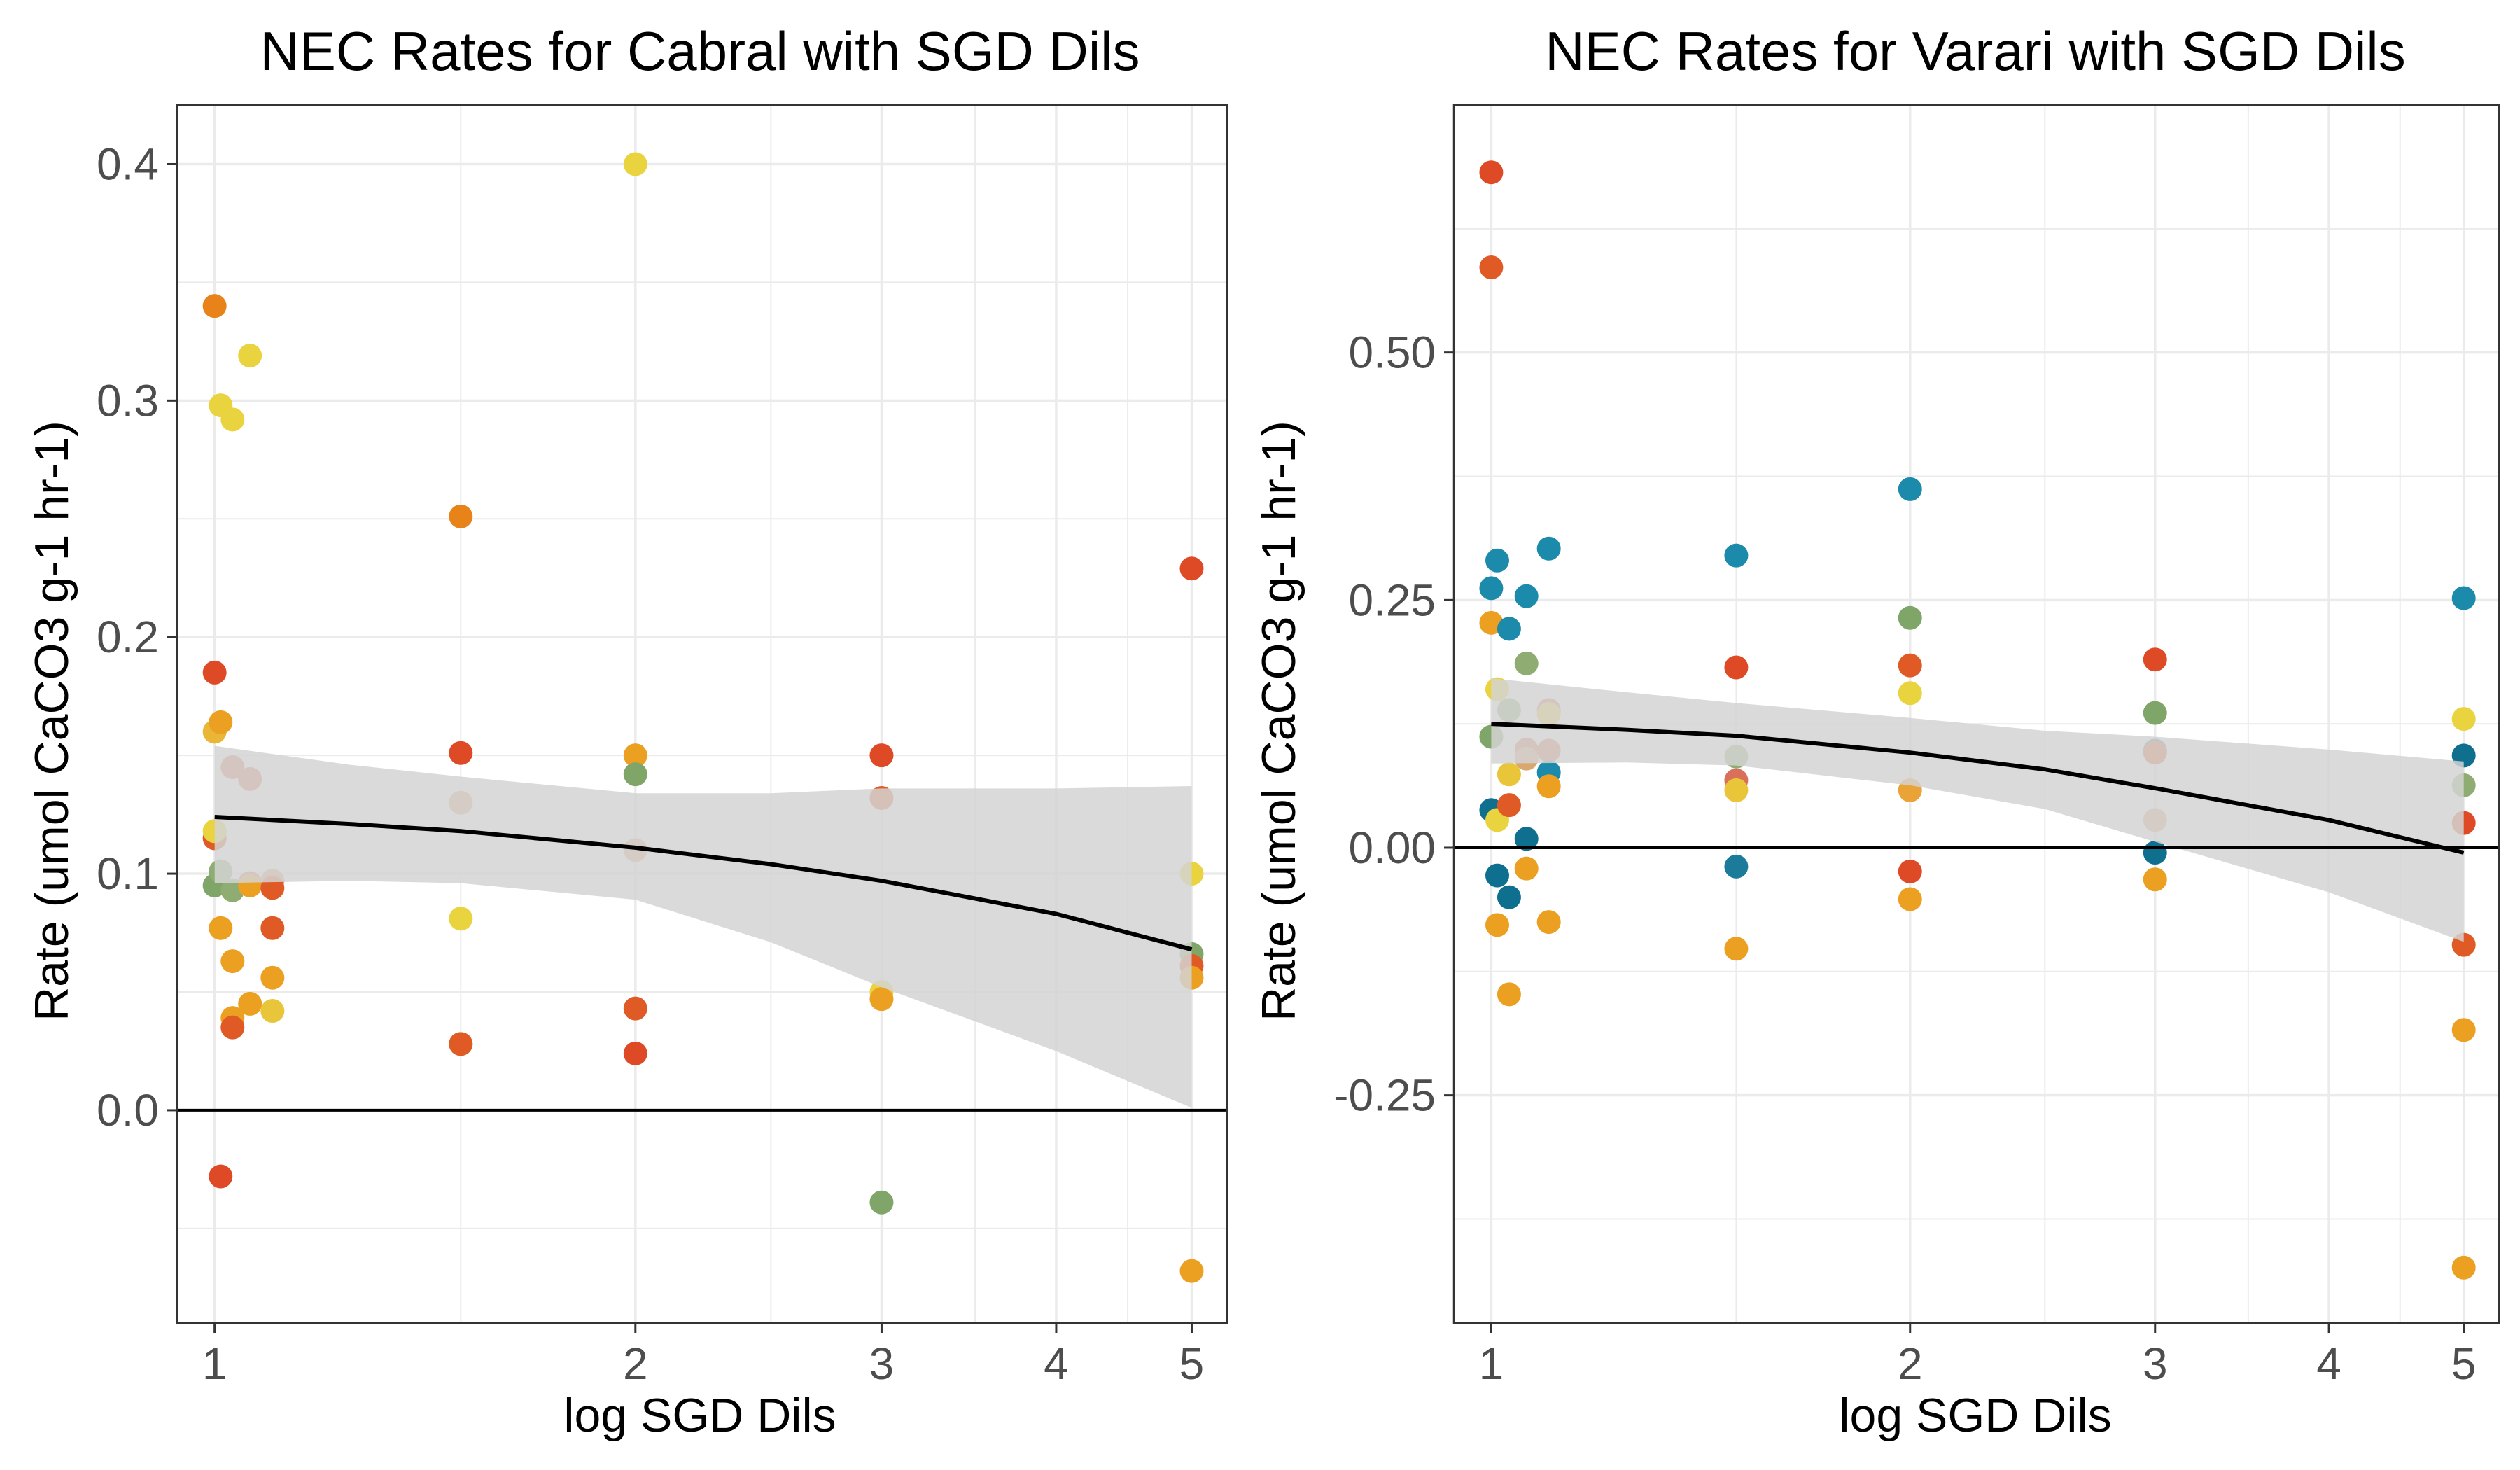 The image size is (2520, 1470). What do you see at coordinates (1385, 1095) in the screenshot?
I see `chart-varari-y-tick-label: -0.25` at bounding box center [1385, 1095].